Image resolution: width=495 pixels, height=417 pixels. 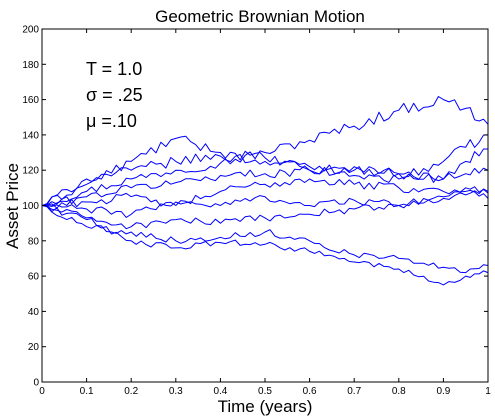 I want to click on y-tick-label: 200, so click(x=30, y=30).